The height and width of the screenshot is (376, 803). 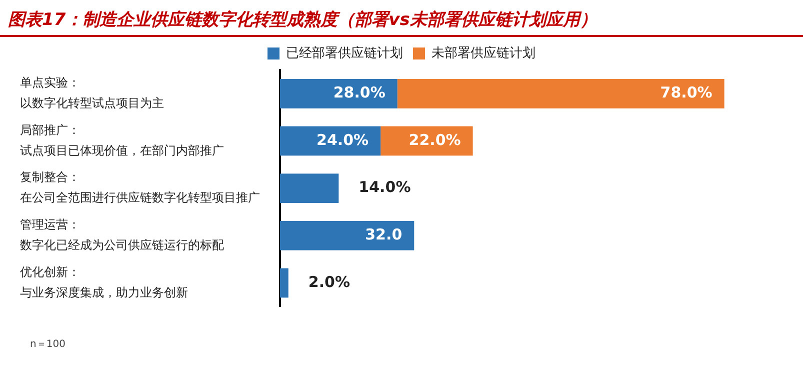 What do you see at coordinates (122, 235) in the screenshot?
I see `y-tick-label: 管理运营：数字化已经成为公司供应链运行的标配` at bounding box center [122, 235].